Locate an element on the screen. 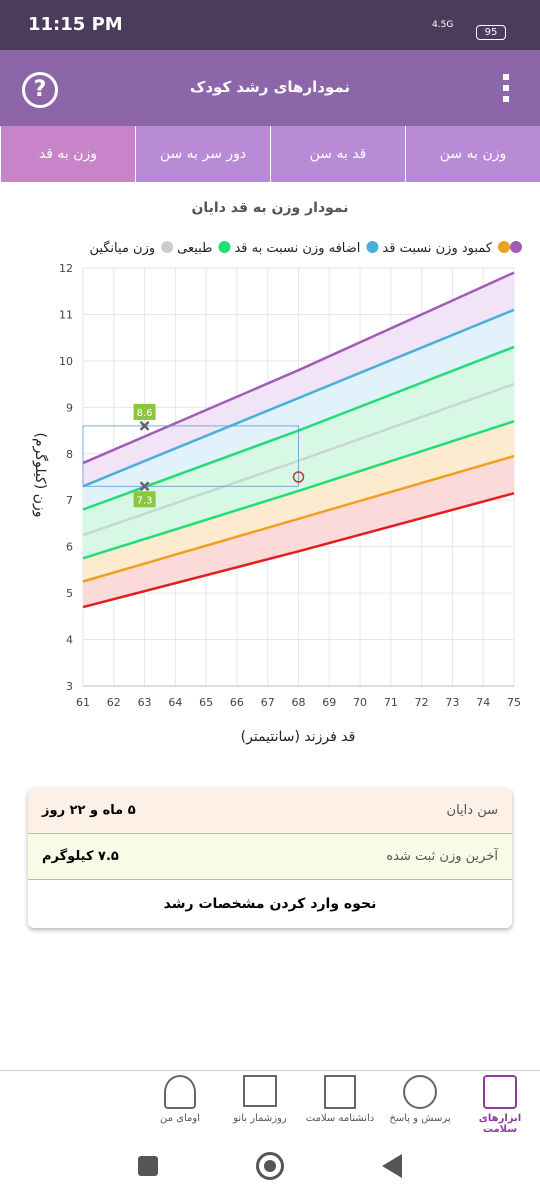  nav-item: دانشنامه سلامت is located at coordinates (340, 1106).